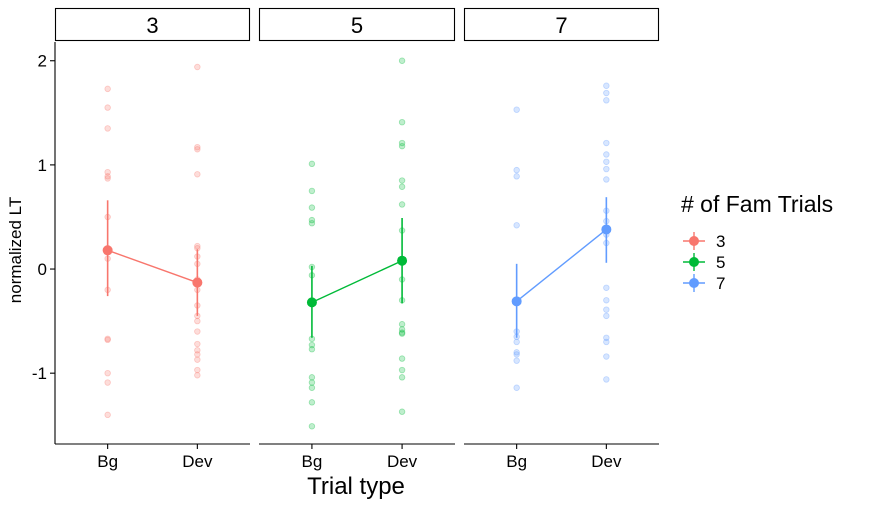 The height and width of the screenshot is (511, 875). I want to click on y-tick-label: 1, so click(42, 165).